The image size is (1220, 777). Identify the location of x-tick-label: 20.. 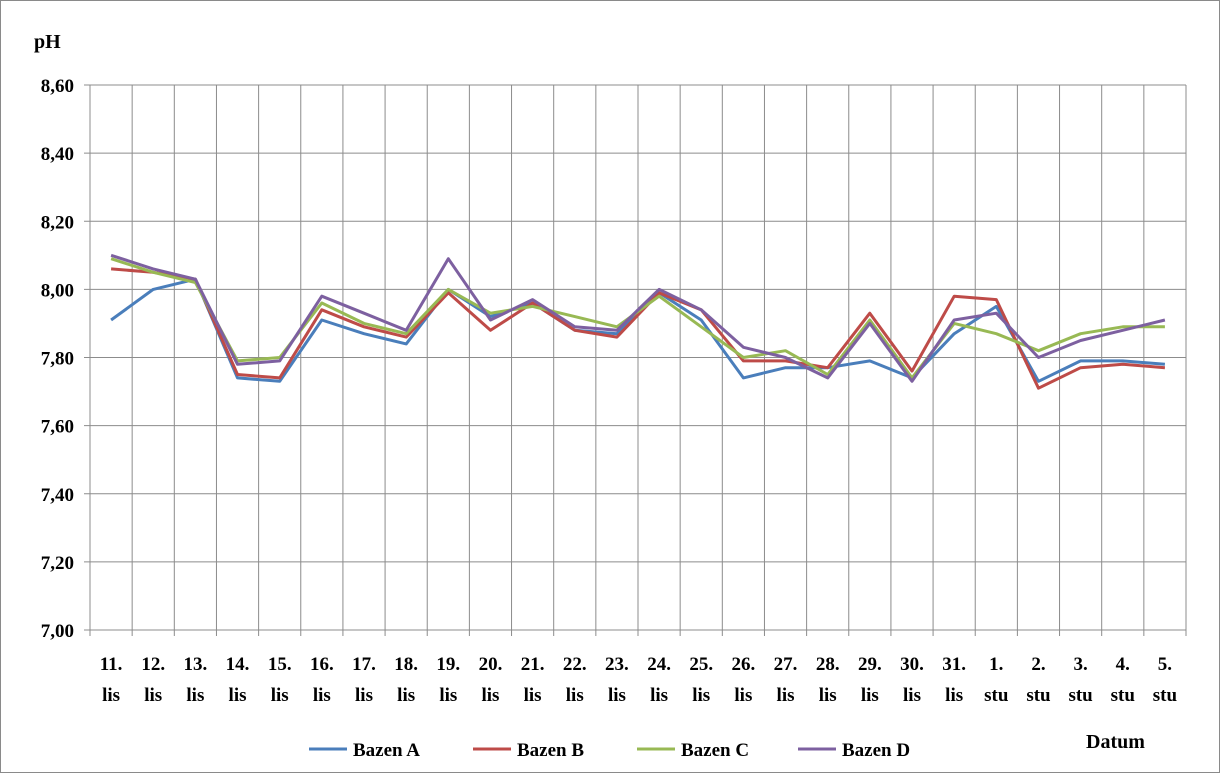
(491, 664).